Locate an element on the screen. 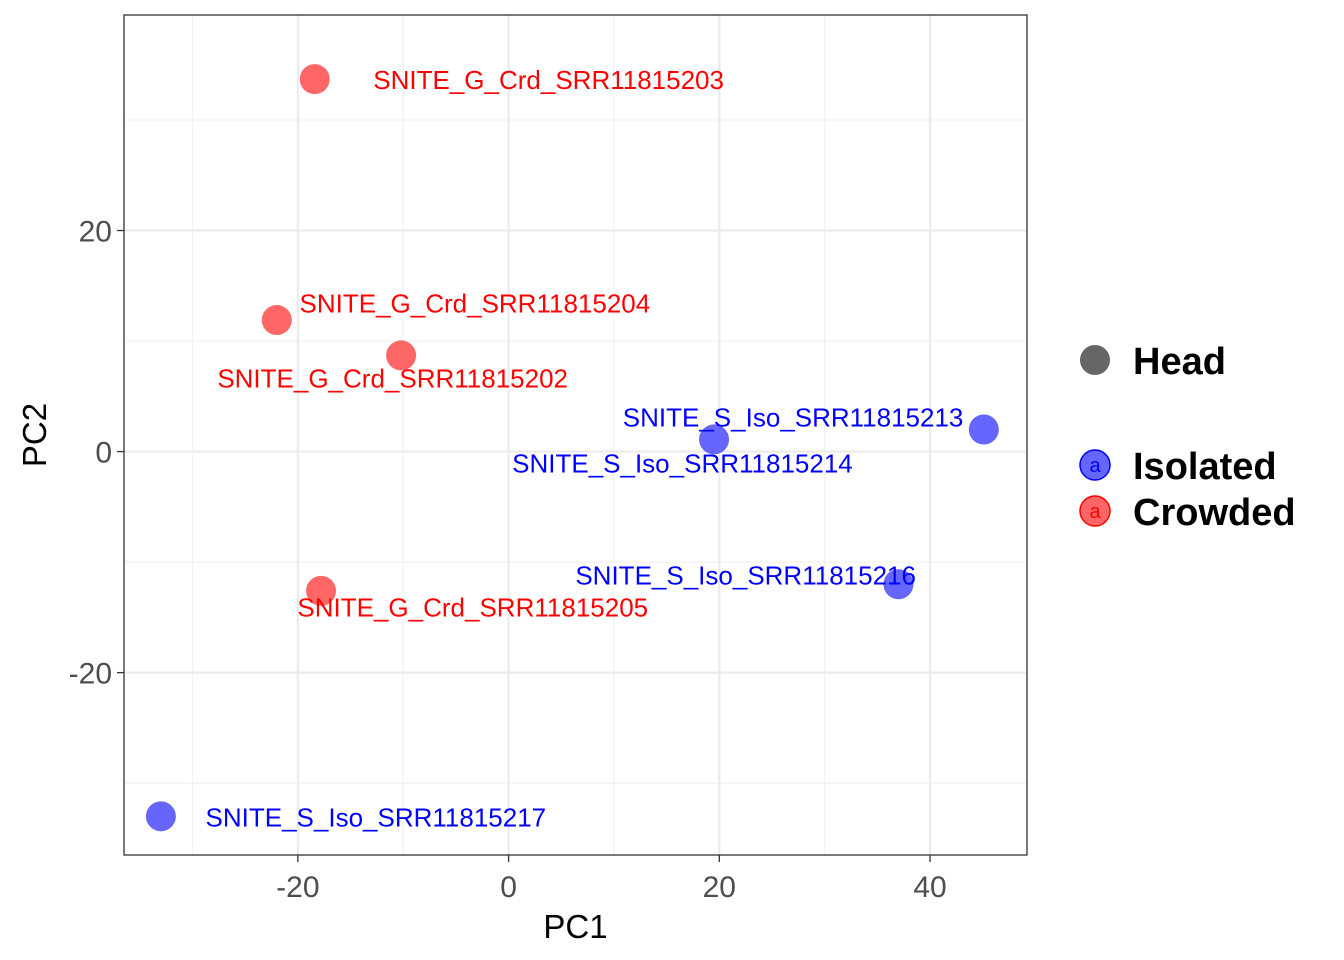 The width and height of the screenshot is (1344, 960). legend-head-key is located at coordinates (1095, 360).